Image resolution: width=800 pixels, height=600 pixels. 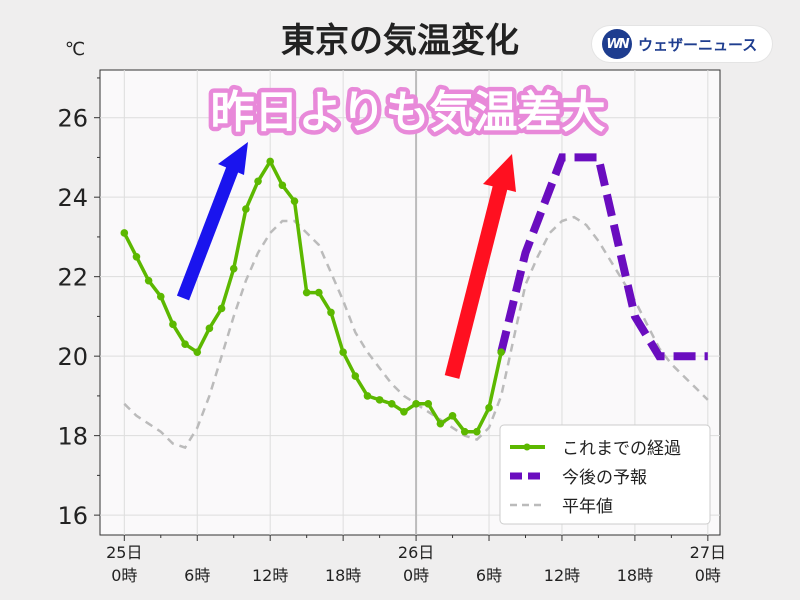 What do you see at coordinates (72, 357) in the screenshot?
I see `y-tick-label: 20` at bounding box center [72, 357].